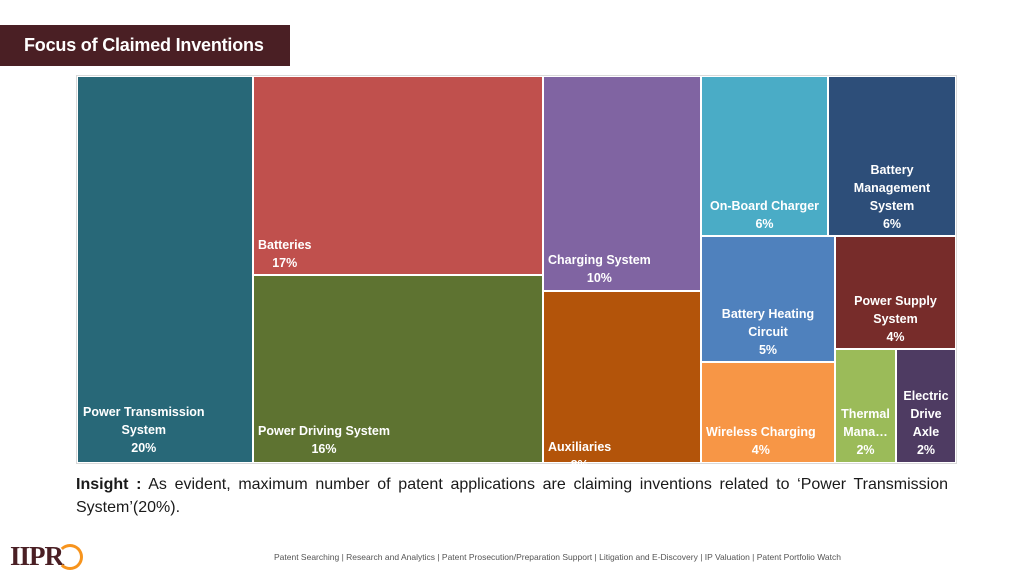 Image resolution: width=1024 pixels, height=576 pixels. I want to click on treemap-tile-power-driving-system: Power Driving System 16%, so click(398, 369).